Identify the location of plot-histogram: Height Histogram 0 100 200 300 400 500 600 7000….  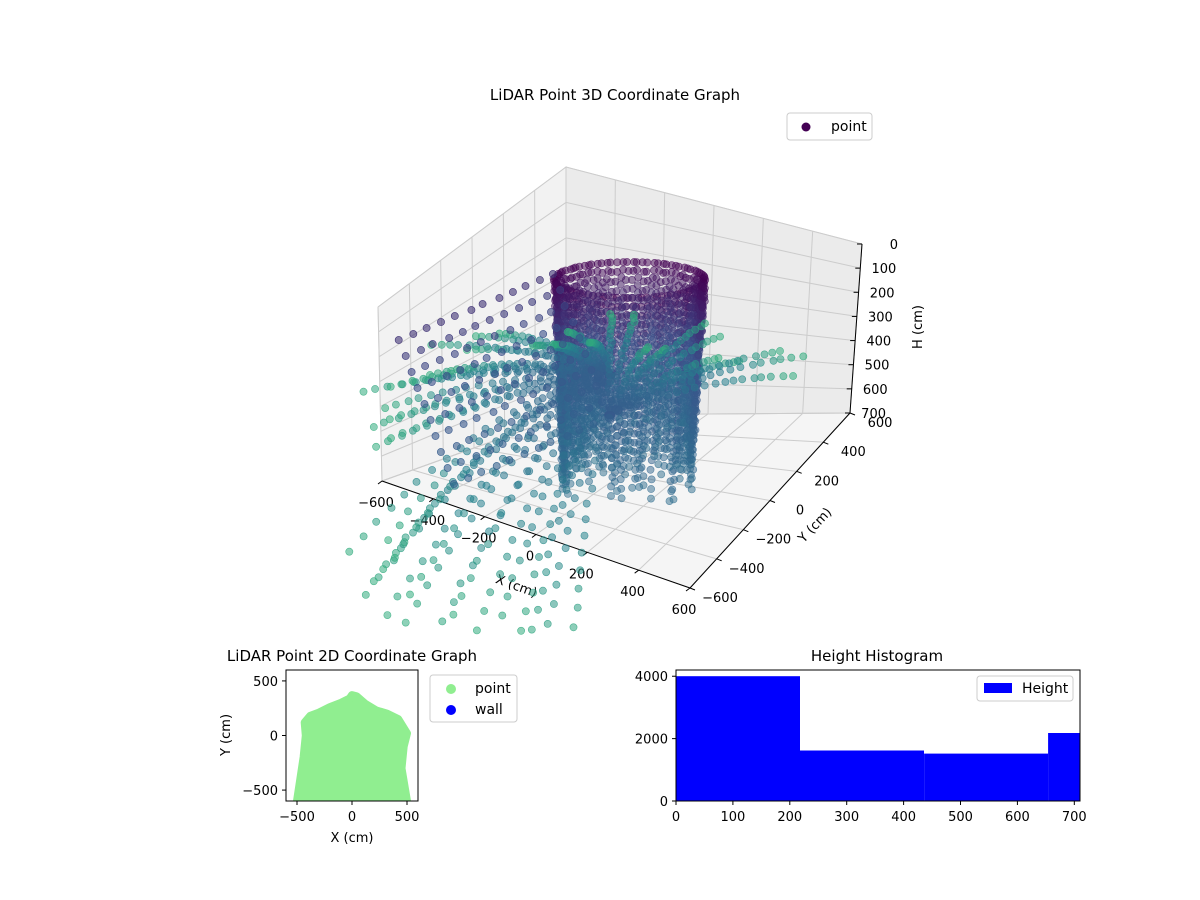
(861, 736).